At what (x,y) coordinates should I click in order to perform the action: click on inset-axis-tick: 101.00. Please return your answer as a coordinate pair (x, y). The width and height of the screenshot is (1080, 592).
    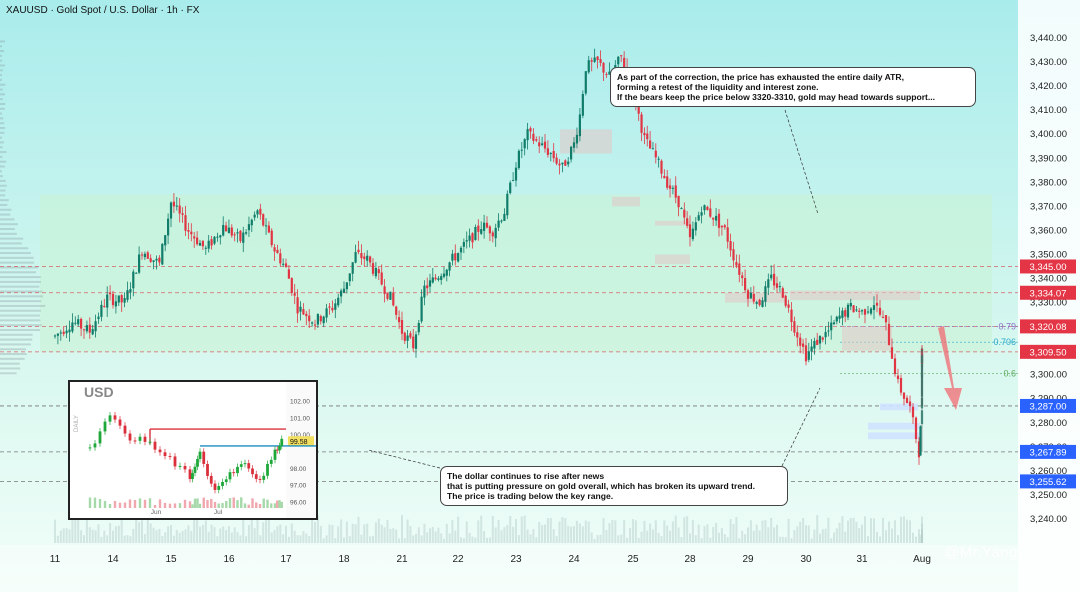
    Looking at the image, I should click on (300, 418).